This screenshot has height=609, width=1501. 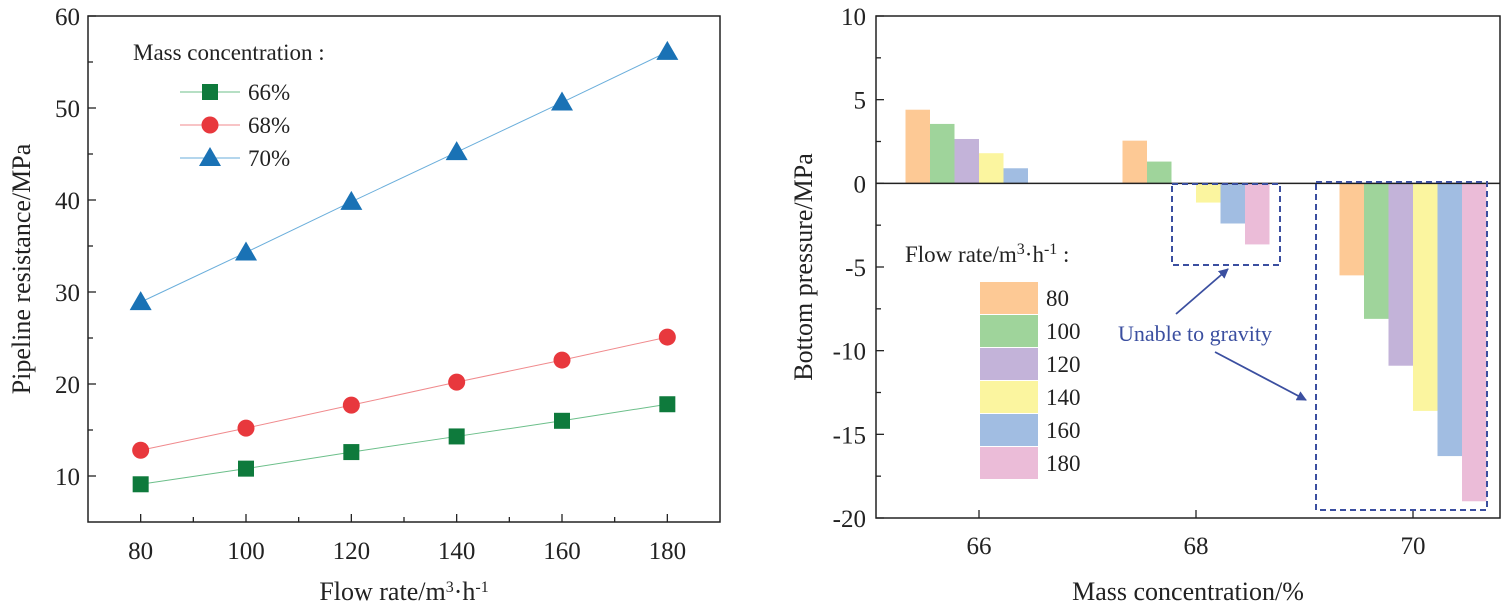 What do you see at coordinates (67, 293) in the screenshot?
I see `y-tick-label: 30` at bounding box center [67, 293].